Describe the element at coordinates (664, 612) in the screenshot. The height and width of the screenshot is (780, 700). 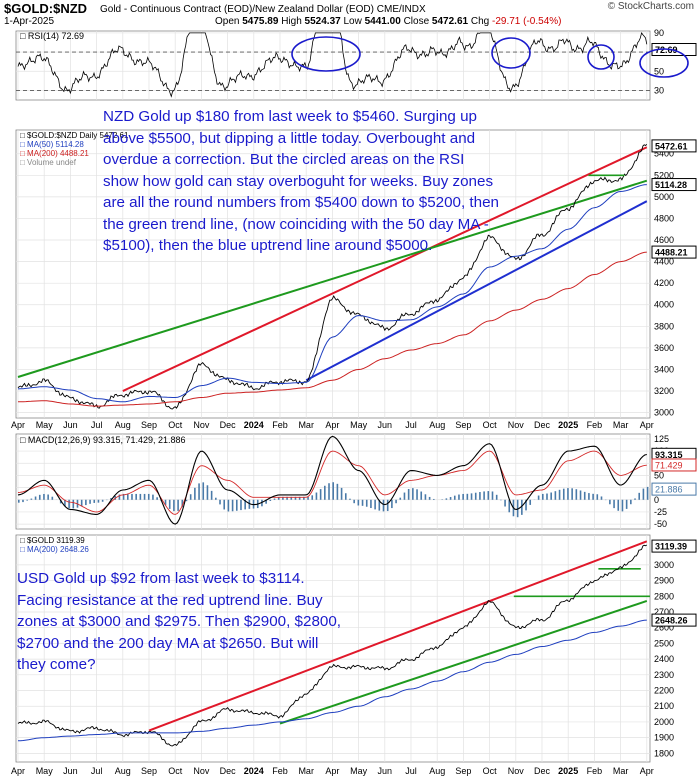
I see `usd-tick-label: 2700` at that location.